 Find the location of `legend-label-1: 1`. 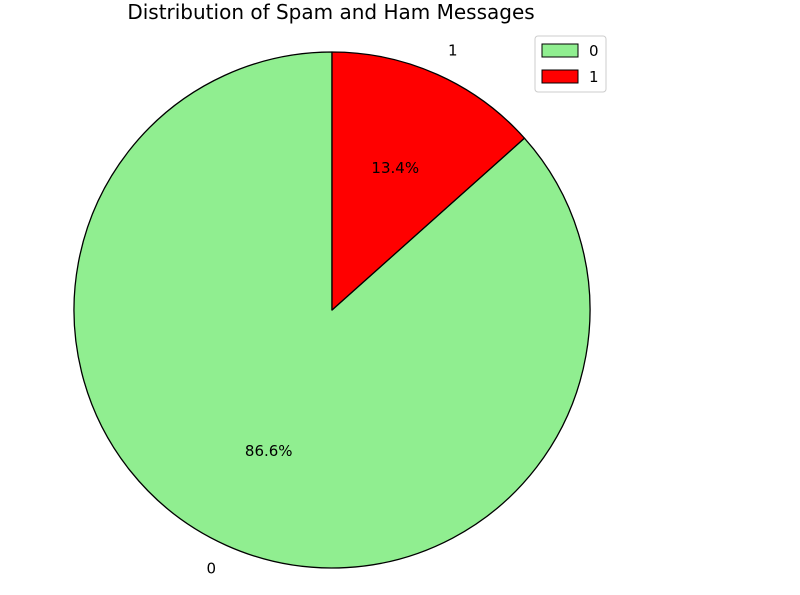

legend-label-1: 1 is located at coordinates (594, 77).